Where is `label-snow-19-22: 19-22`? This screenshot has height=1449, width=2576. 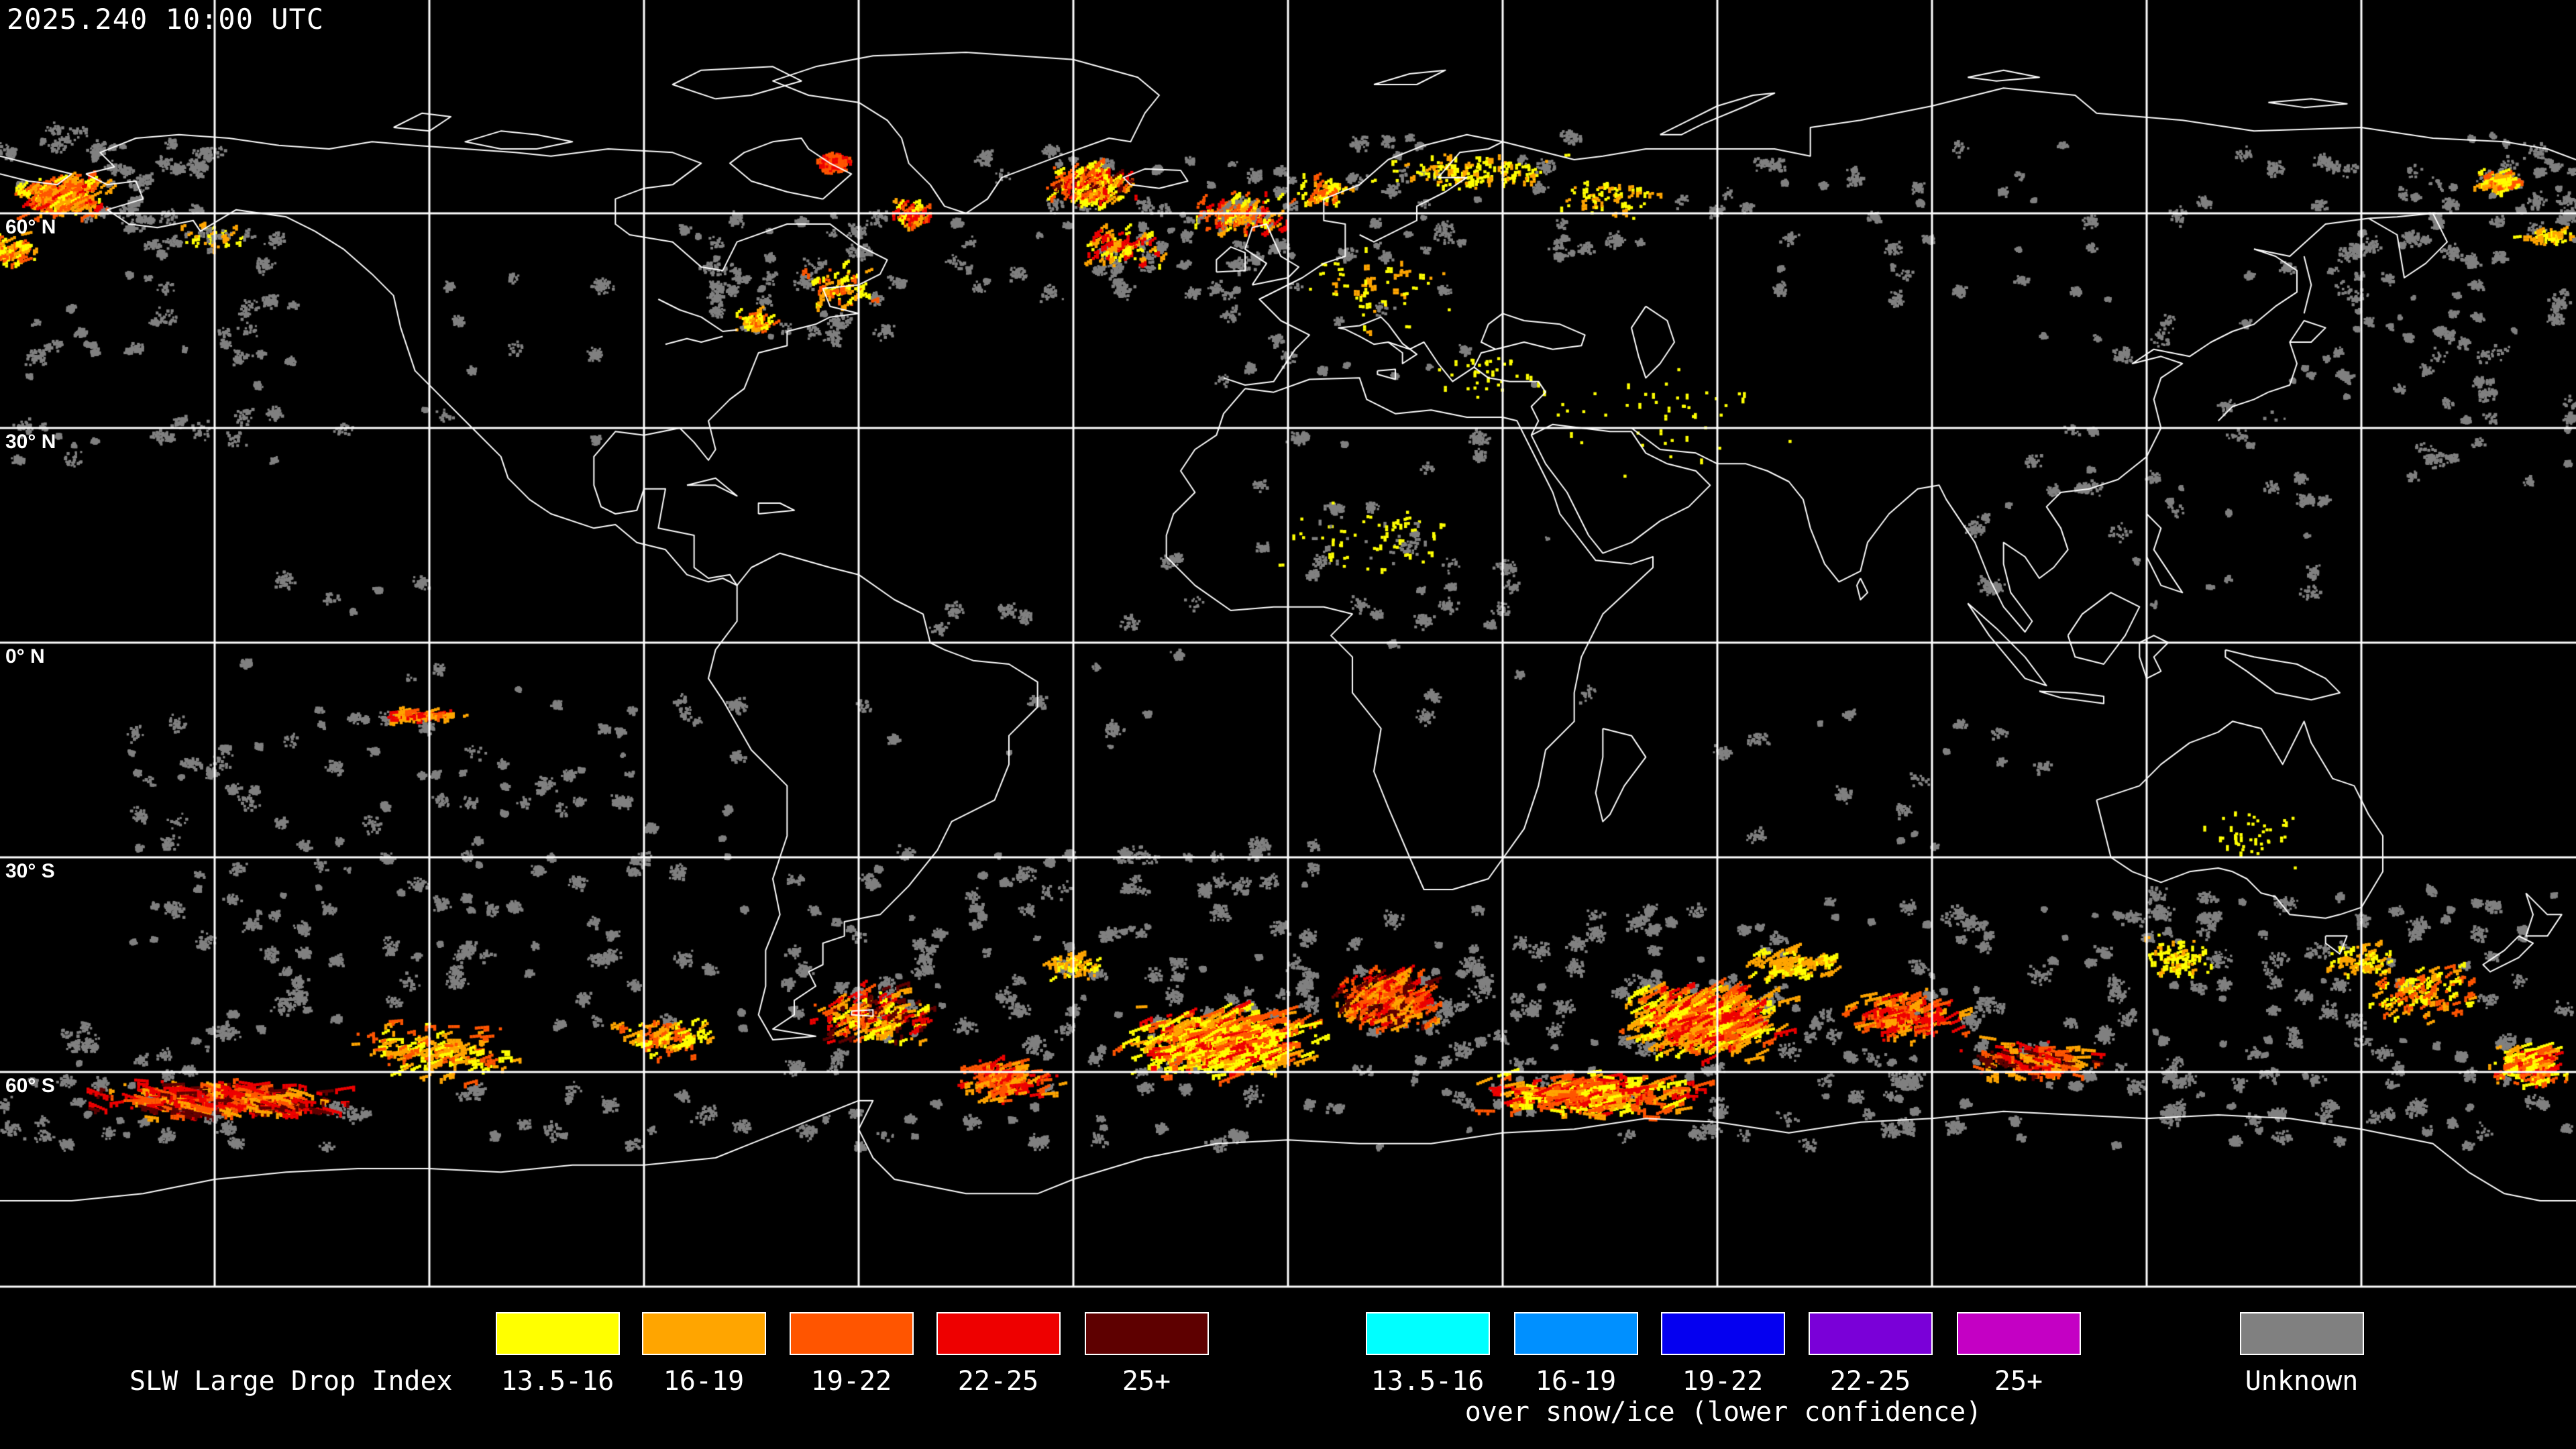
label-snow-19-22: 19-22 is located at coordinates (1723, 1381).